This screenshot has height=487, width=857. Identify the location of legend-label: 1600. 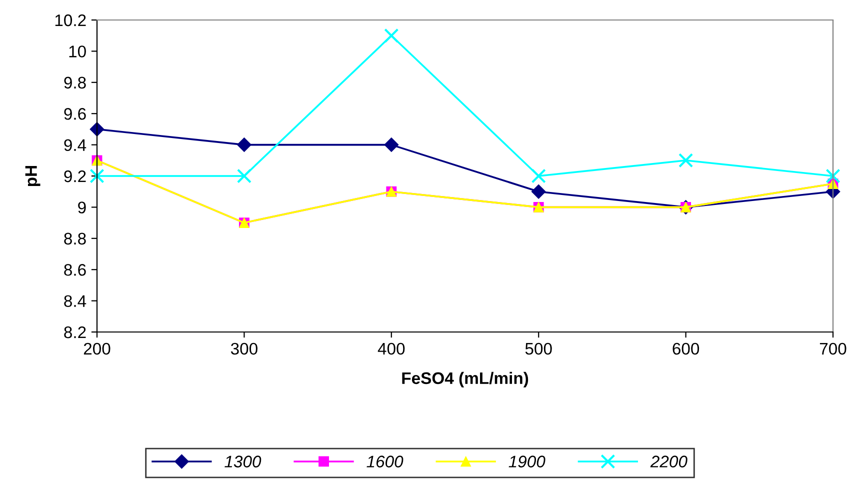
(385, 462).